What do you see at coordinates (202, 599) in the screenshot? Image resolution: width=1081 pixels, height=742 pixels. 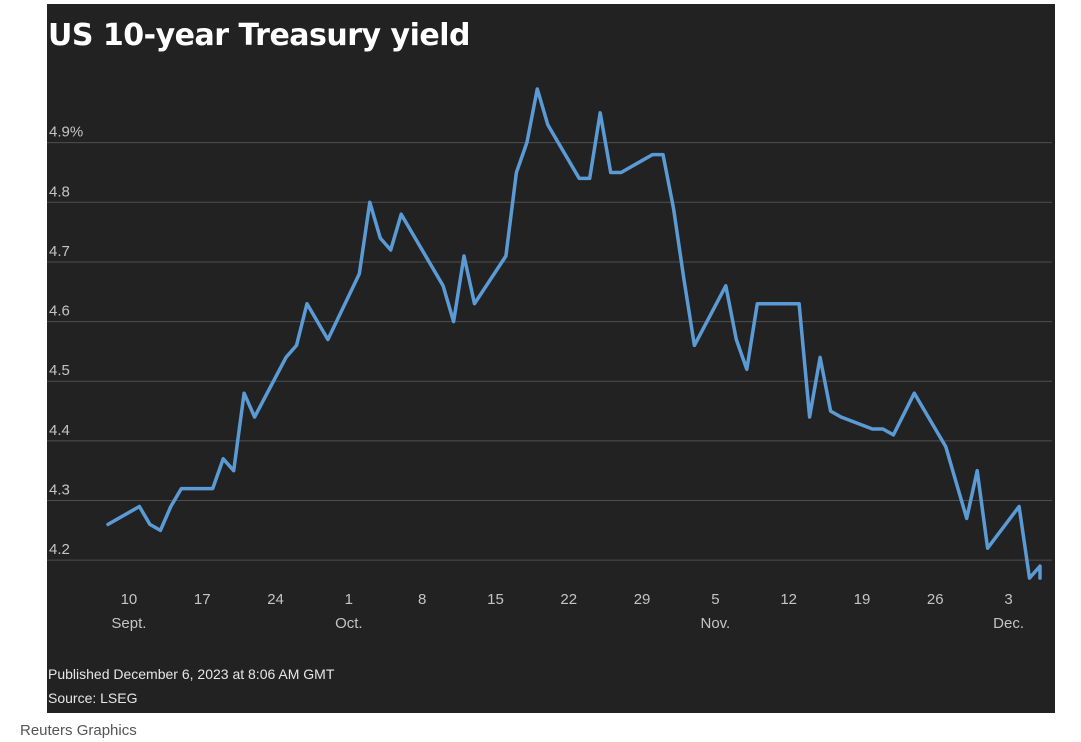 I see `x-tick-label: 17` at bounding box center [202, 599].